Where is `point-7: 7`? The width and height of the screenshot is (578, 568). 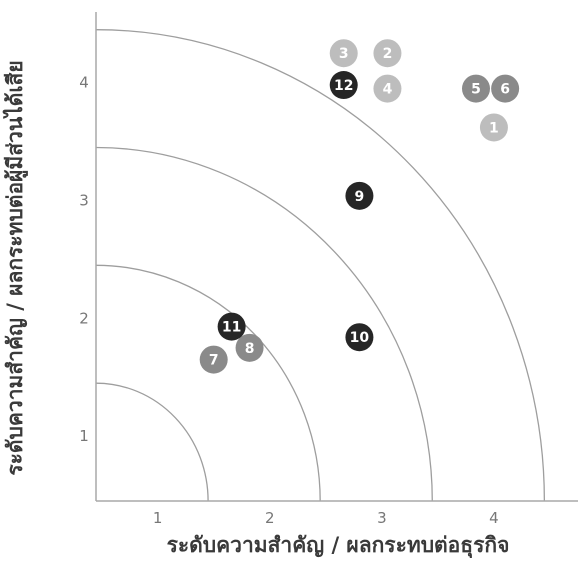 point-7: 7 is located at coordinates (213, 359).